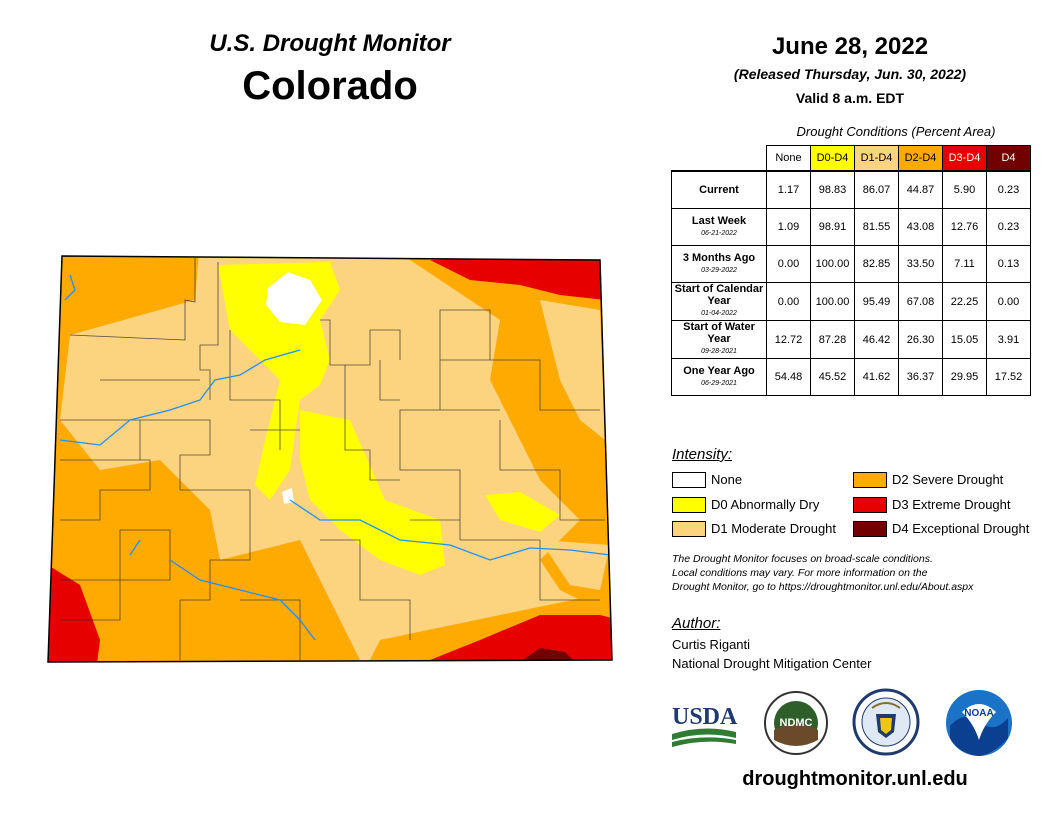  I want to click on row-label: One Year Ago 06-29-2021, so click(719, 377).